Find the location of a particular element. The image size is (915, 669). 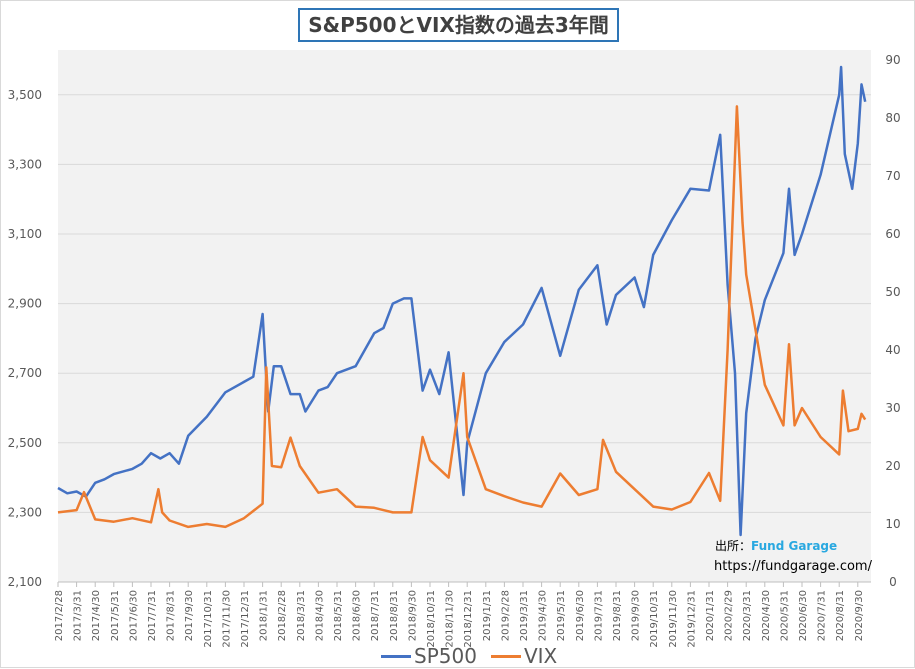

x-tick-label: 2018/7/31 is located at coordinates (375, 615).